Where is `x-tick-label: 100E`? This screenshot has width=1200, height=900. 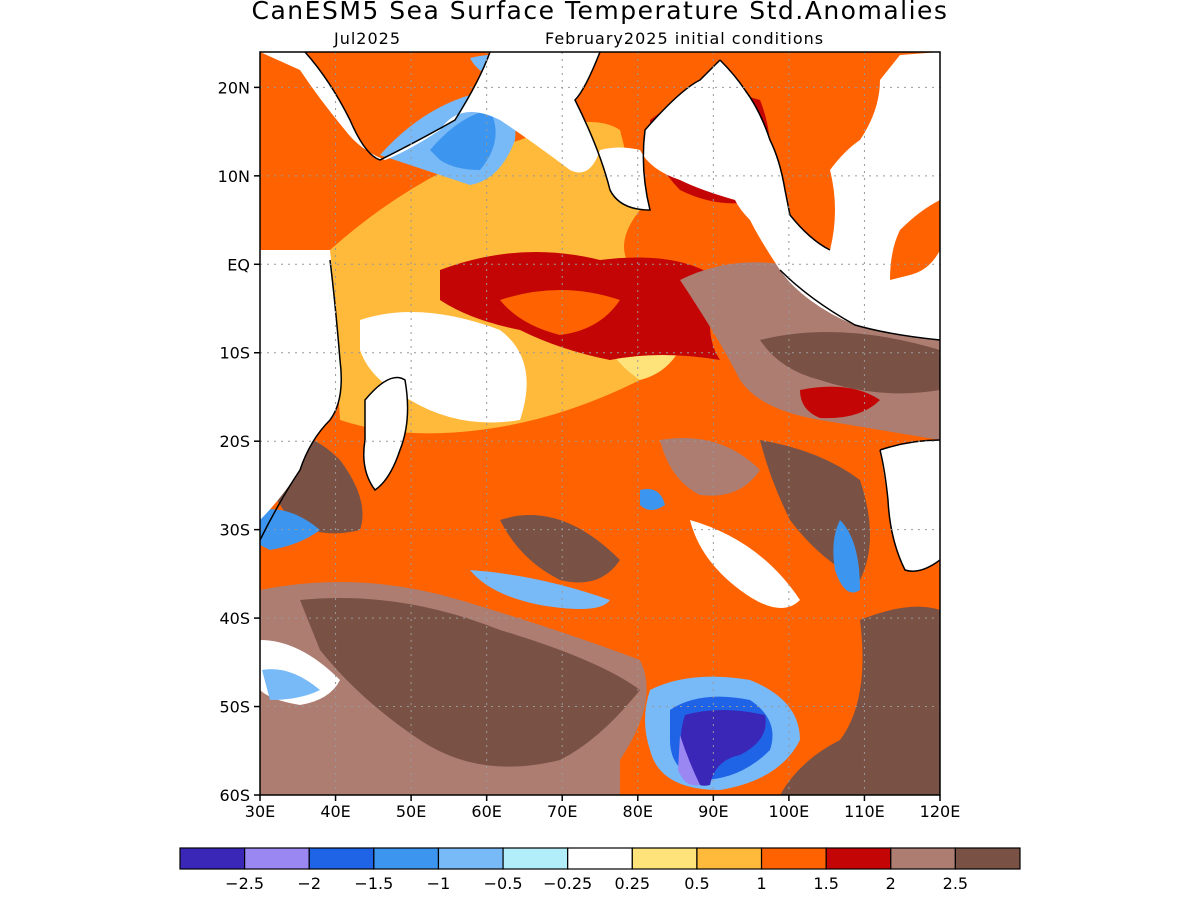
x-tick-label: 100E is located at coordinates (789, 811).